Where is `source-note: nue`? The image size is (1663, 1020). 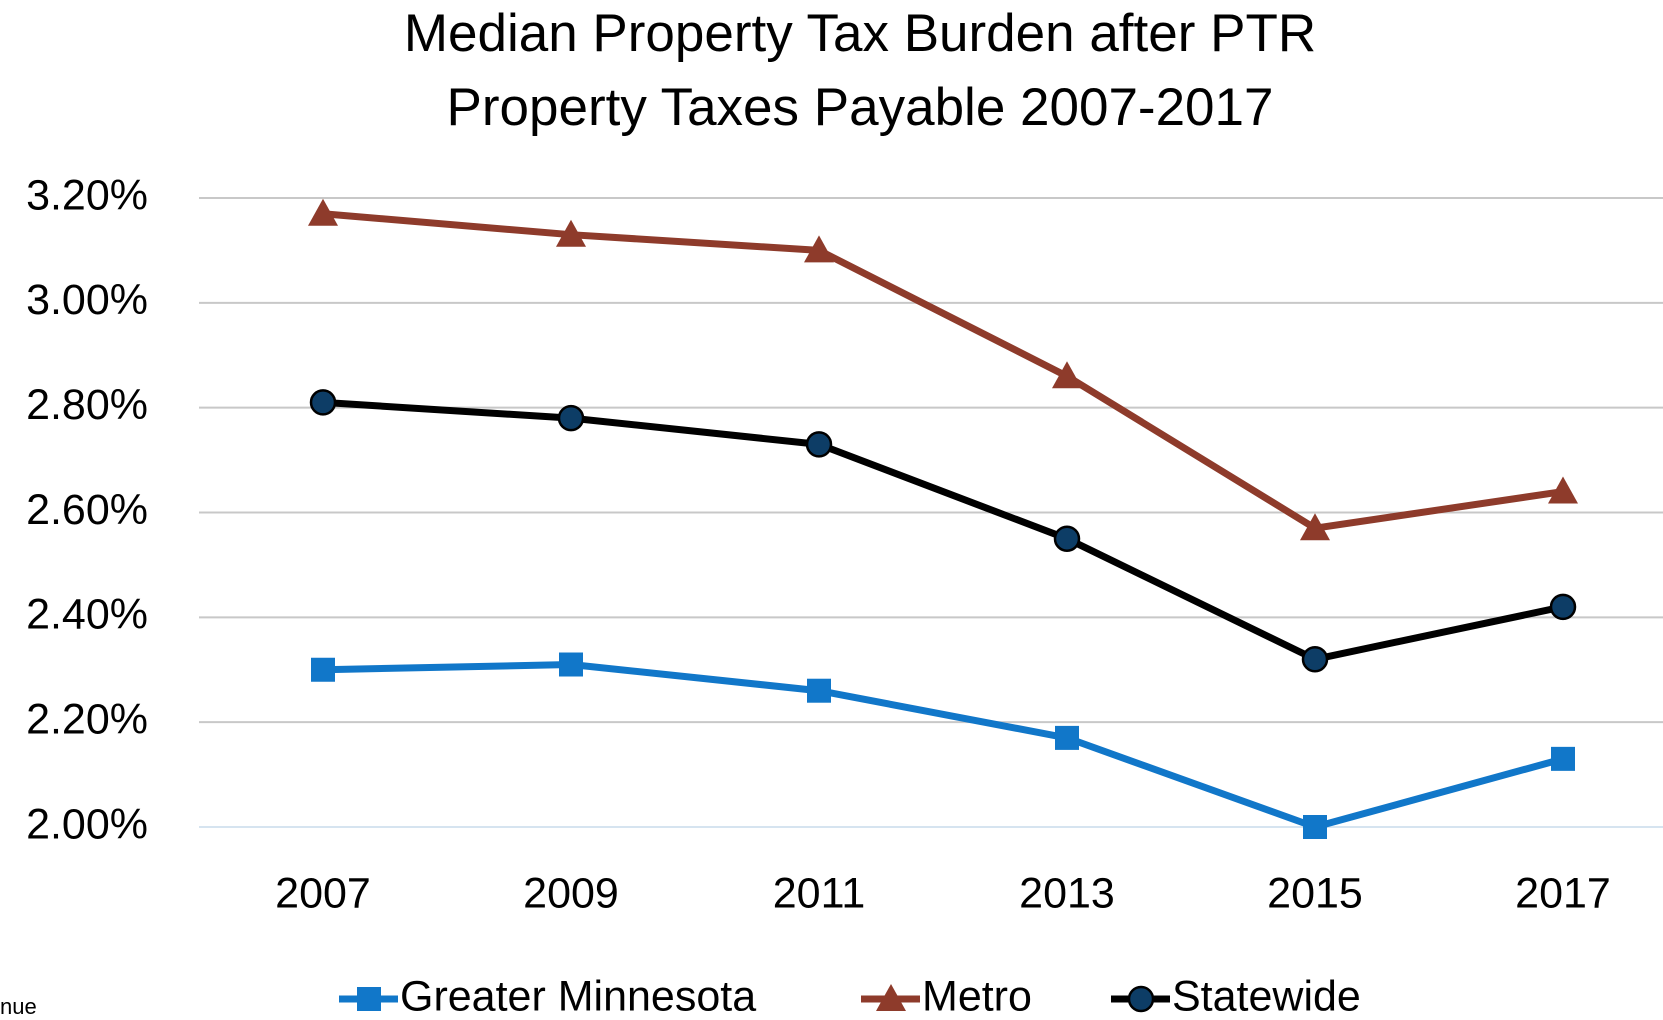
source-note: nue is located at coordinates (18, 1006).